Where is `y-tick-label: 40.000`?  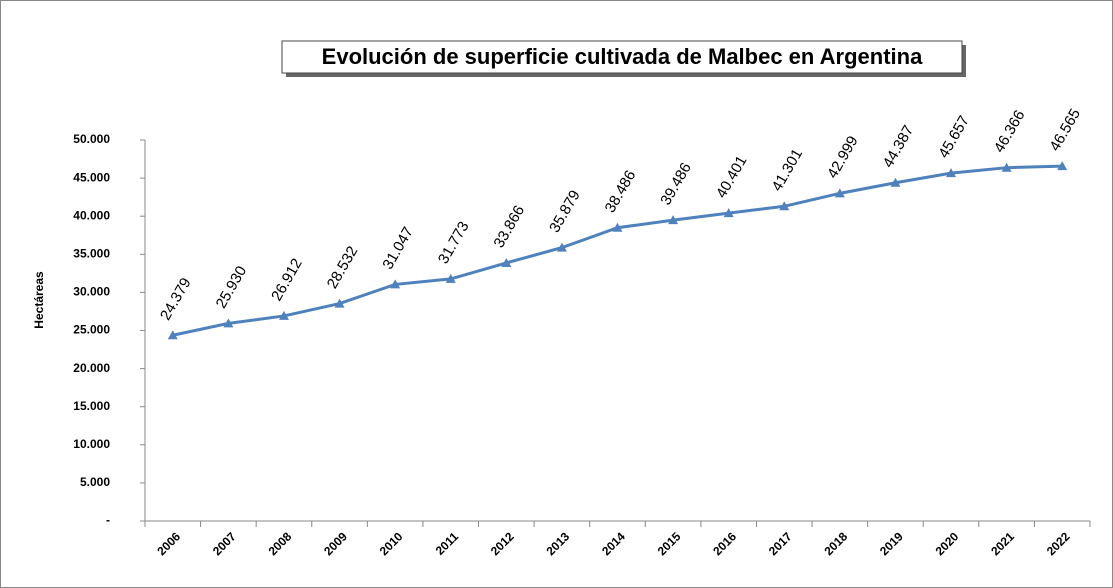 y-tick-label: 40.000 is located at coordinates (91, 215).